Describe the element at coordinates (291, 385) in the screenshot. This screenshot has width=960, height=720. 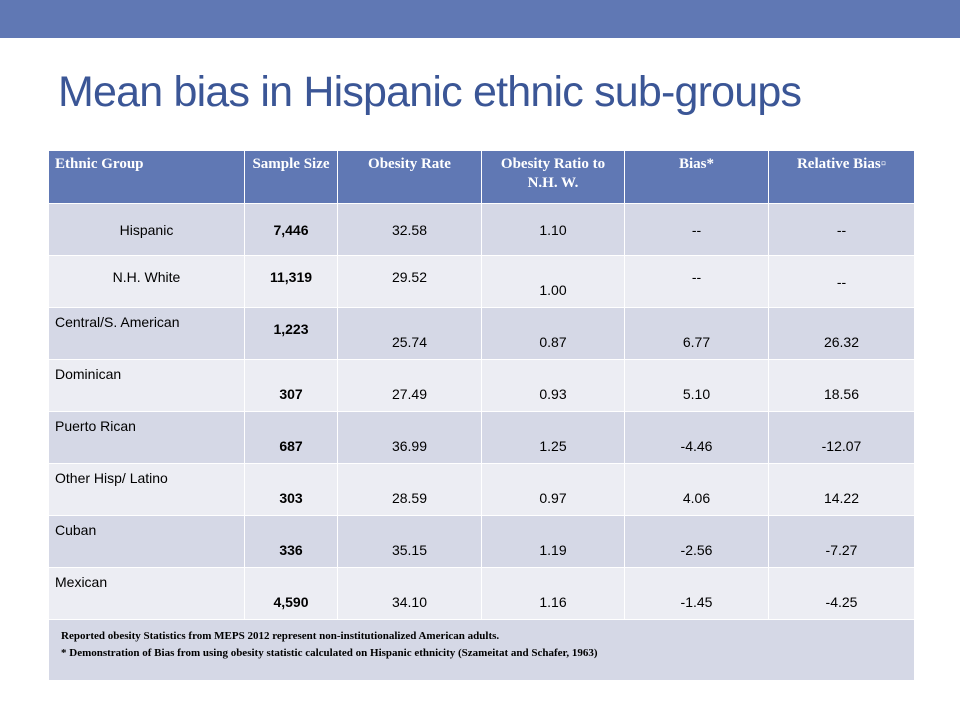
I see `cell-sample-size: 307` at that location.